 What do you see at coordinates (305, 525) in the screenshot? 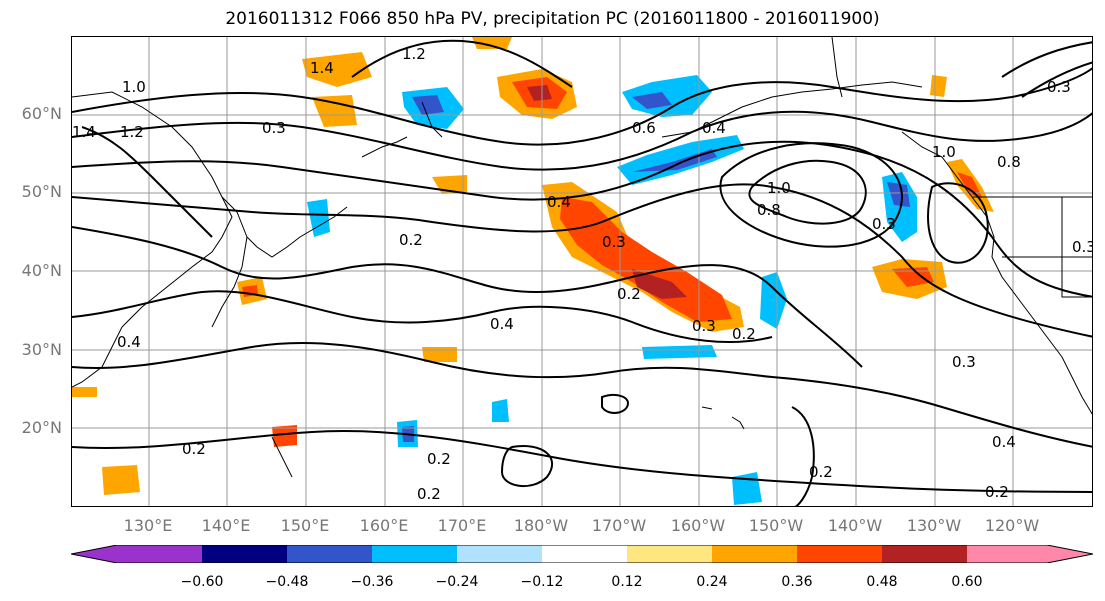
I see `lon-label: 150°E` at bounding box center [305, 525].